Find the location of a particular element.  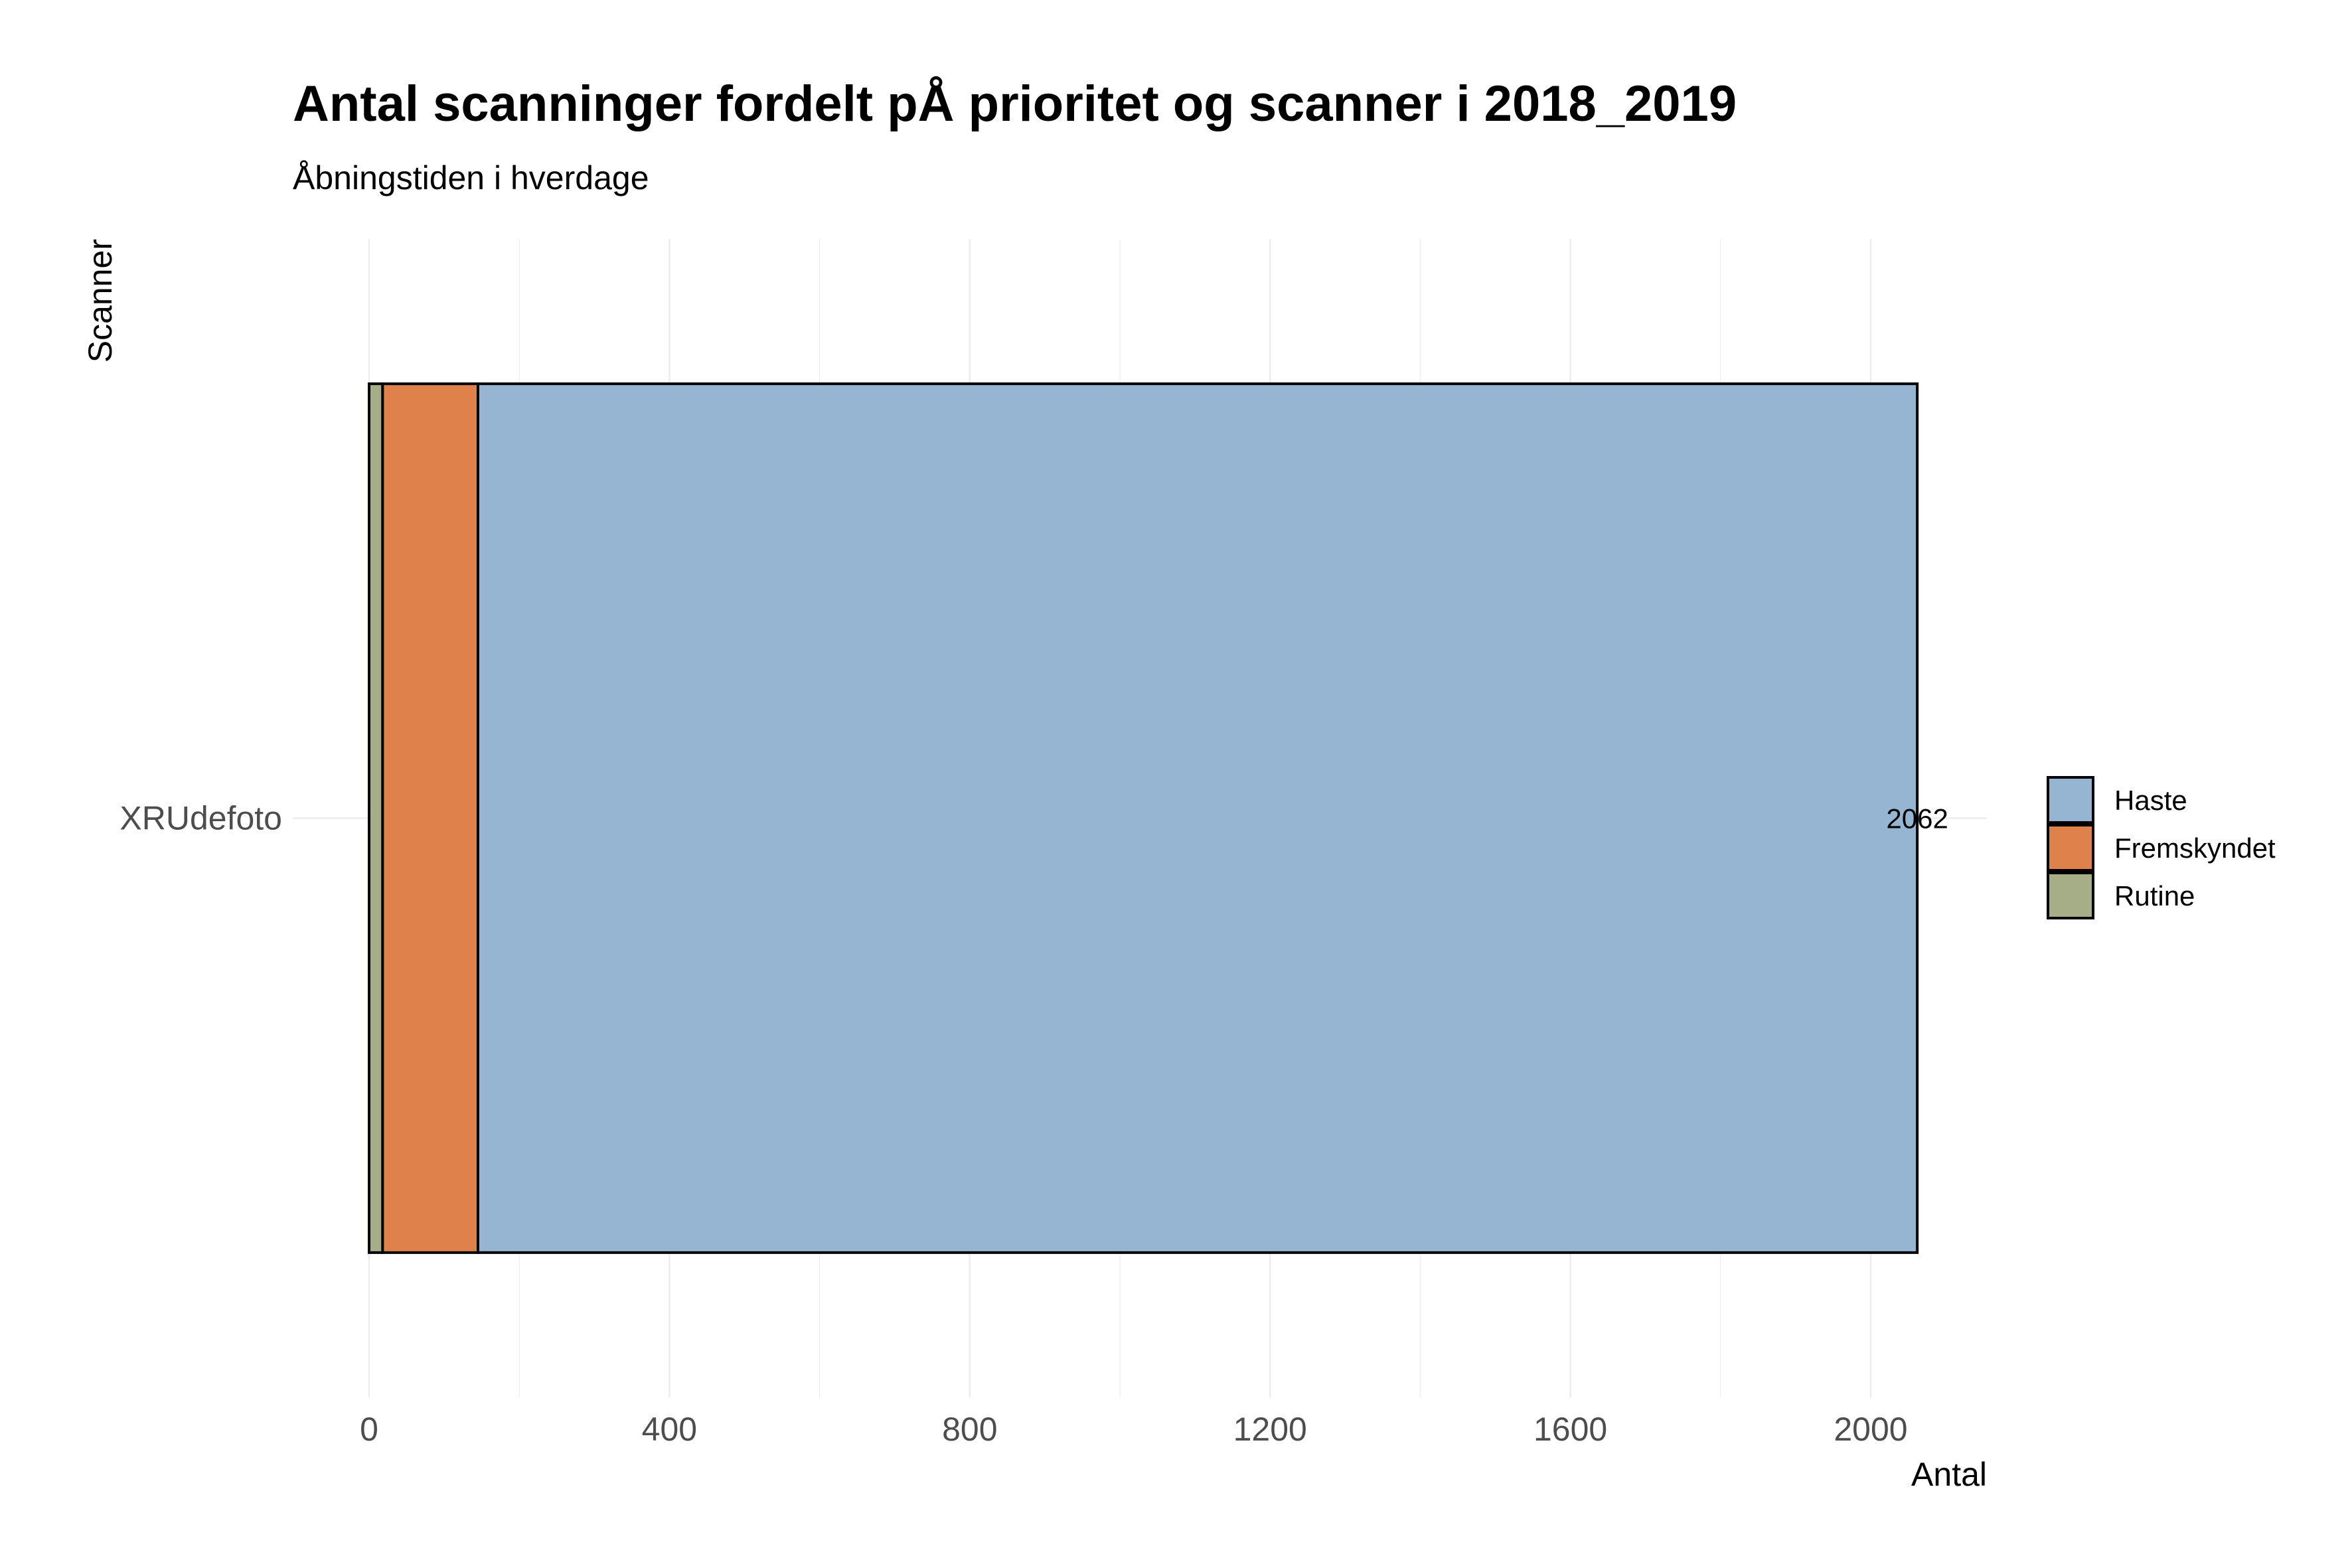

y-tick-label: XRUdefoto is located at coordinates (201, 818).